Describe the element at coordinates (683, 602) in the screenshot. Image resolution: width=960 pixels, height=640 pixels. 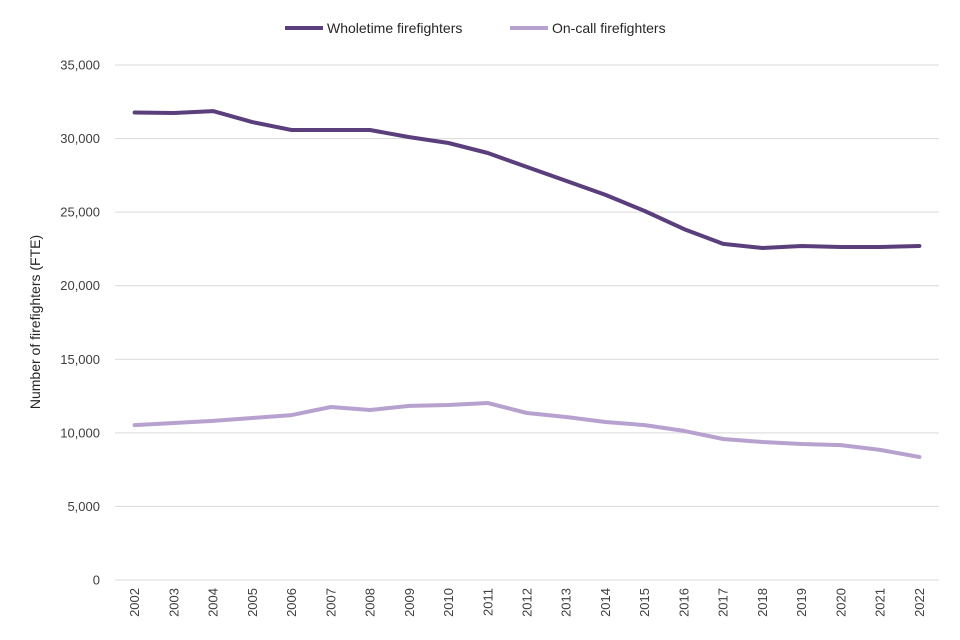
I see `x-tick-label: 2016` at that location.